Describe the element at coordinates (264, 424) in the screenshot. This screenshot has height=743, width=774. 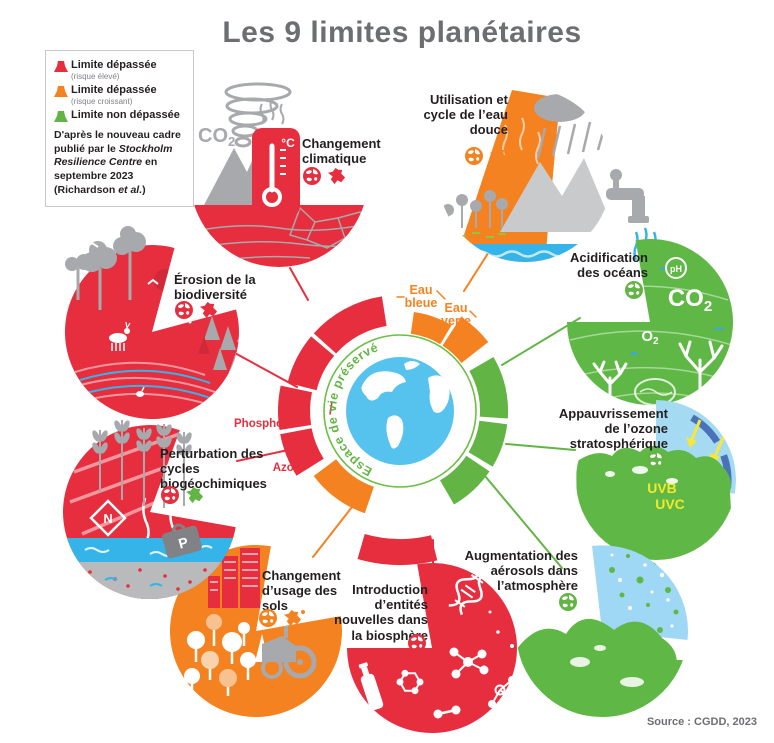
I see `ring-label-phosphore: Phosphore` at that location.